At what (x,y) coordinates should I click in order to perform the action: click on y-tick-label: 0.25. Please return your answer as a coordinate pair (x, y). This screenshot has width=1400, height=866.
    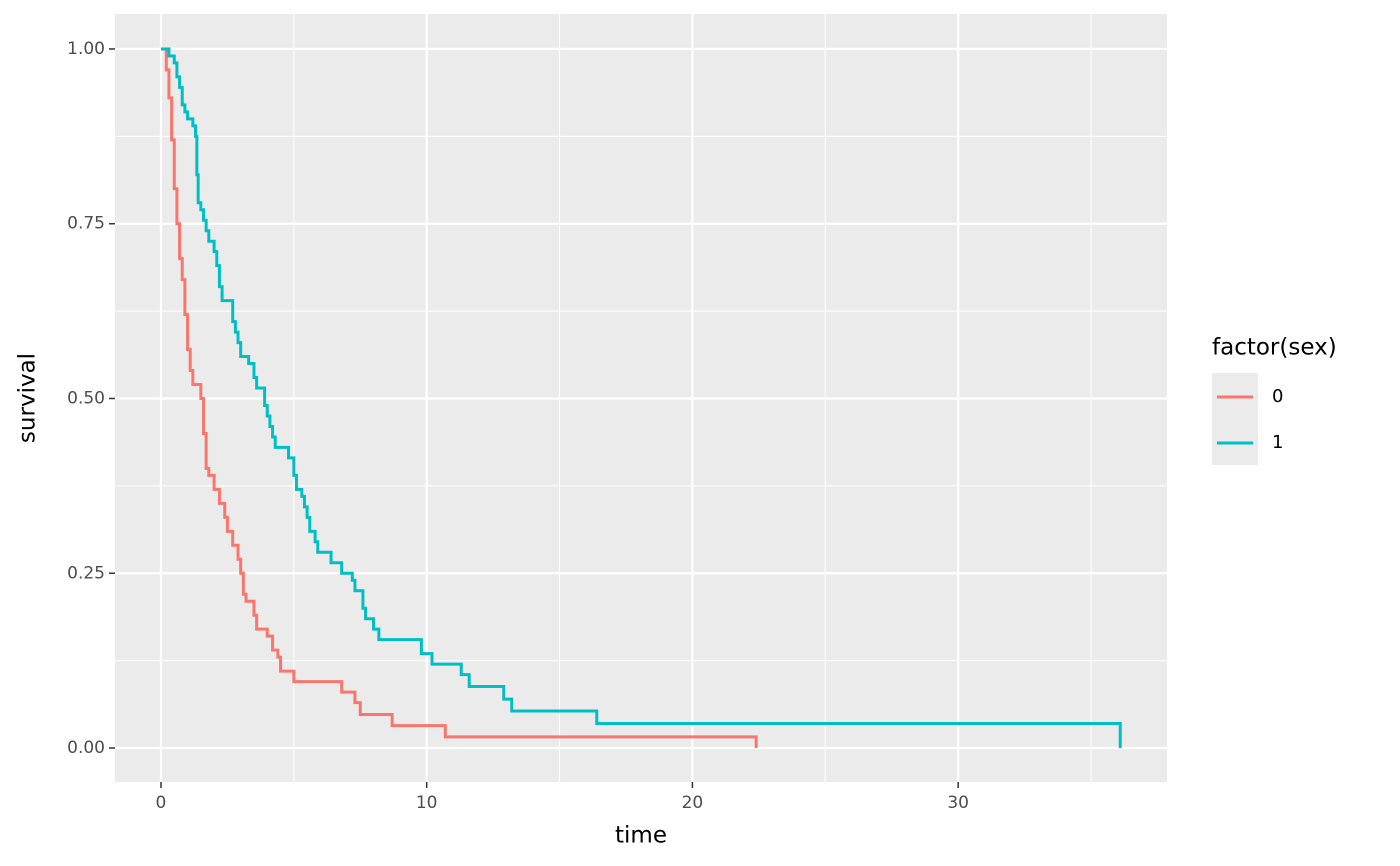
    Looking at the image, I should click on (86, 573).